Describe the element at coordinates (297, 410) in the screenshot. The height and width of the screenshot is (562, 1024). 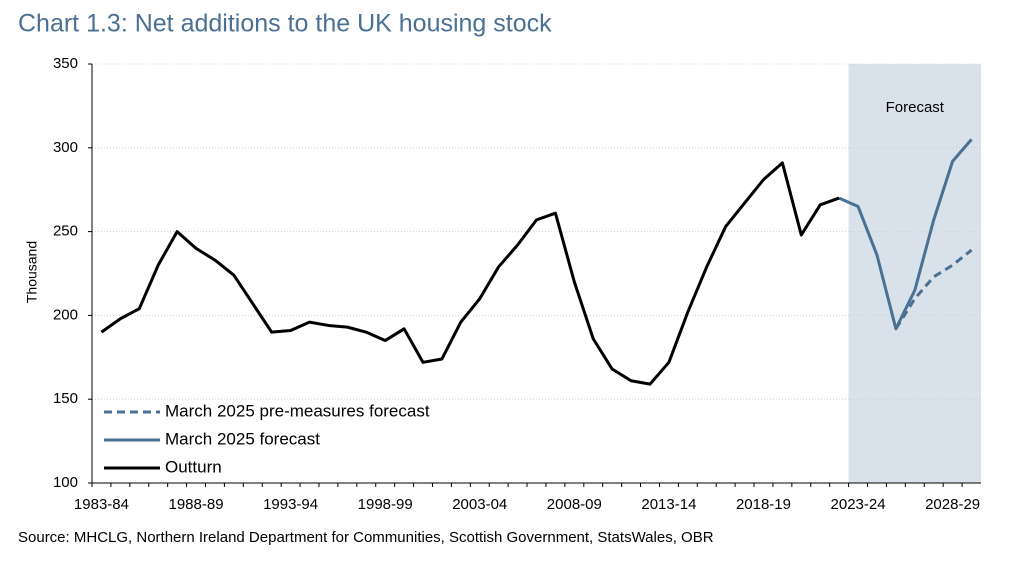
I see `legend-label: March 2025 pre-measures forecast` at that location.